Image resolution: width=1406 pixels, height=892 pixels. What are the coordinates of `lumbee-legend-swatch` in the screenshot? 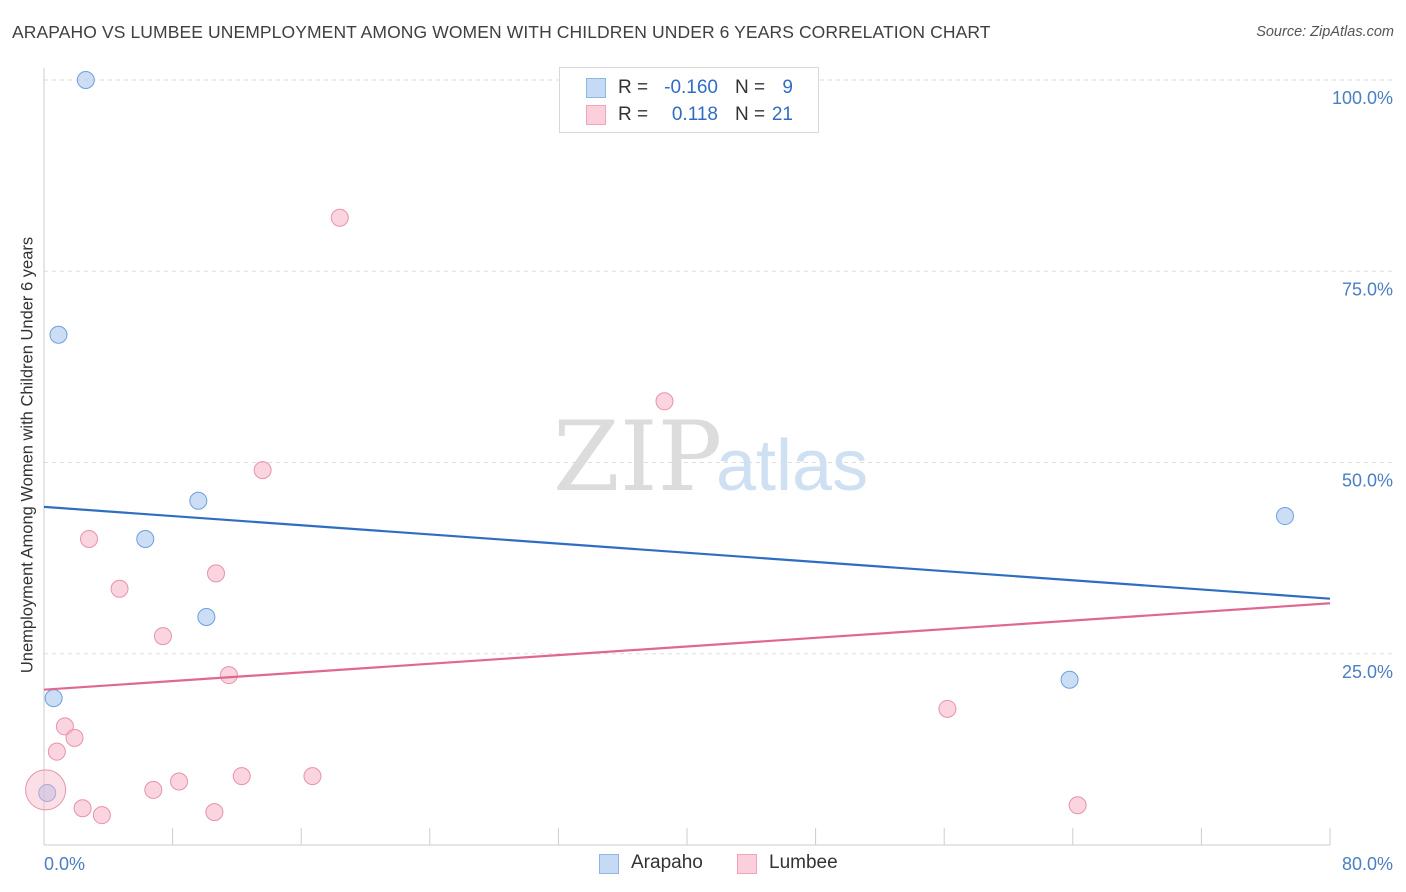 It's located at (747, 864).